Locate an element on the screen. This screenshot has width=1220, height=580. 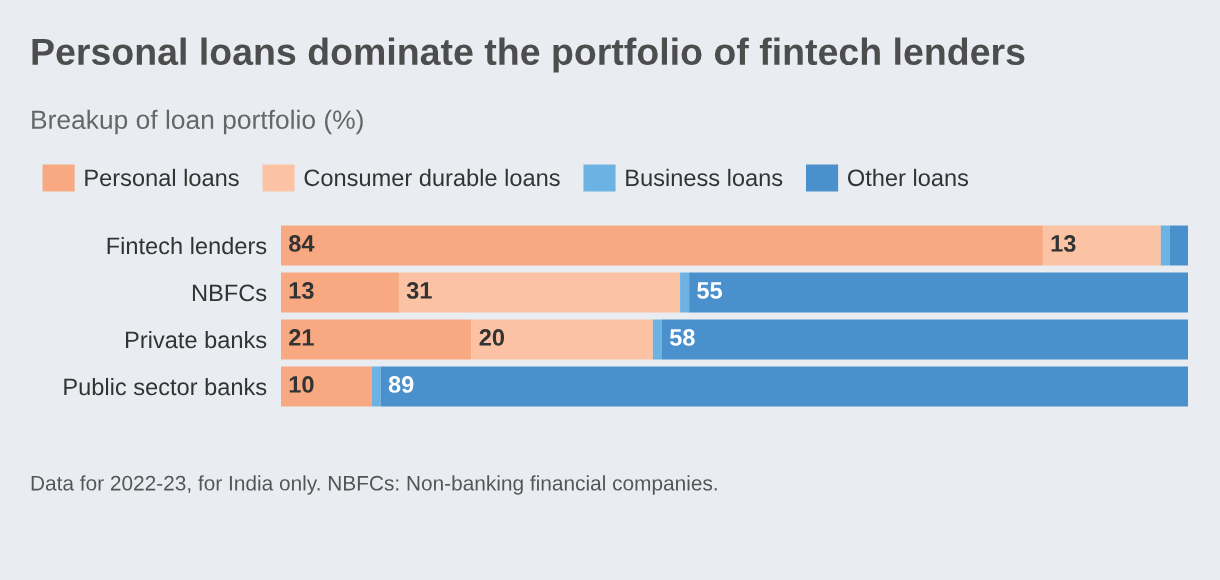
data-label: 89 is located at coordinates (401, 384).